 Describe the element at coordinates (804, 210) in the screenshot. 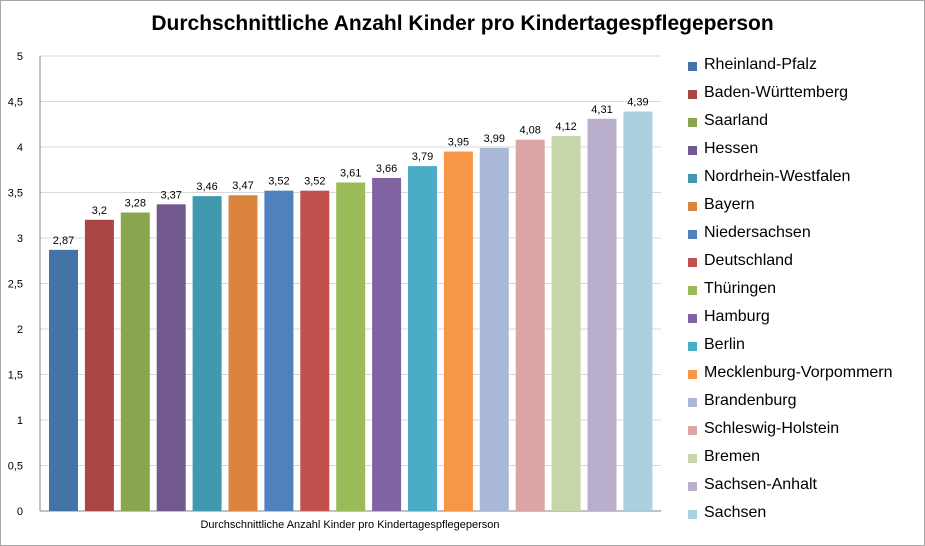

I see `legend-item: Bayern` at that location.